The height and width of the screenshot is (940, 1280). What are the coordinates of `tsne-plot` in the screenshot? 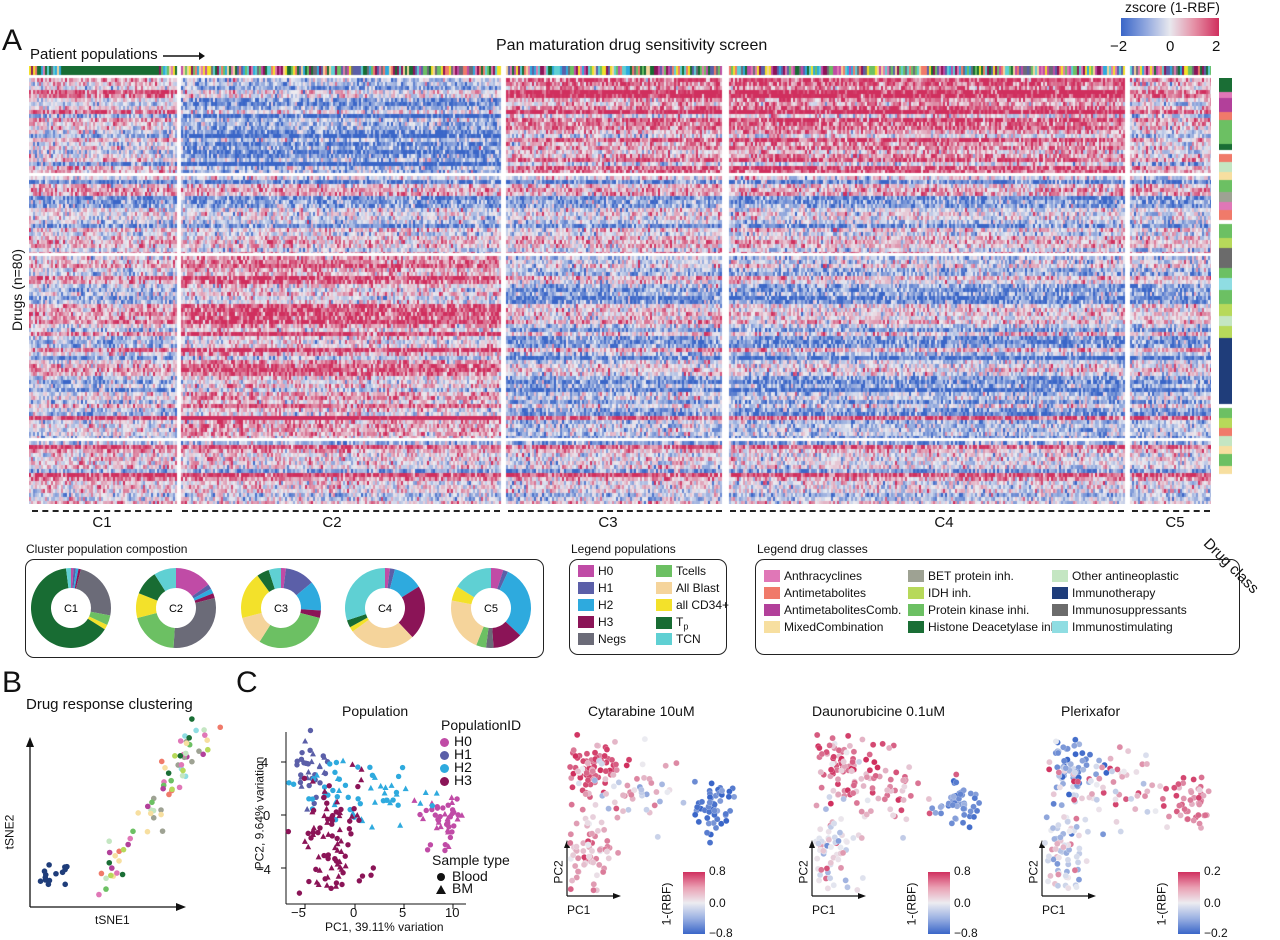 It's located at (125, 813).